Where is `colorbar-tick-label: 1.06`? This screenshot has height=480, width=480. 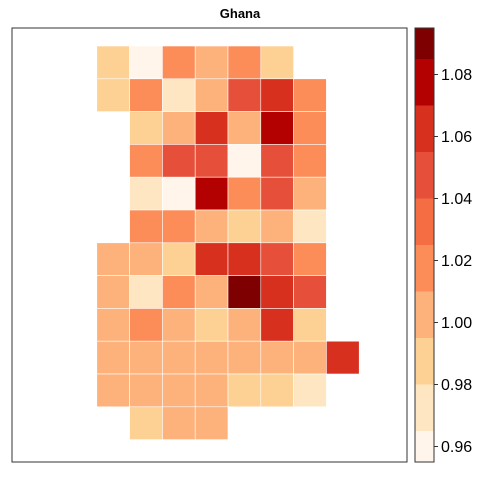
colorbar-tick-label: 1.06 is located at coordinates (456, 137).